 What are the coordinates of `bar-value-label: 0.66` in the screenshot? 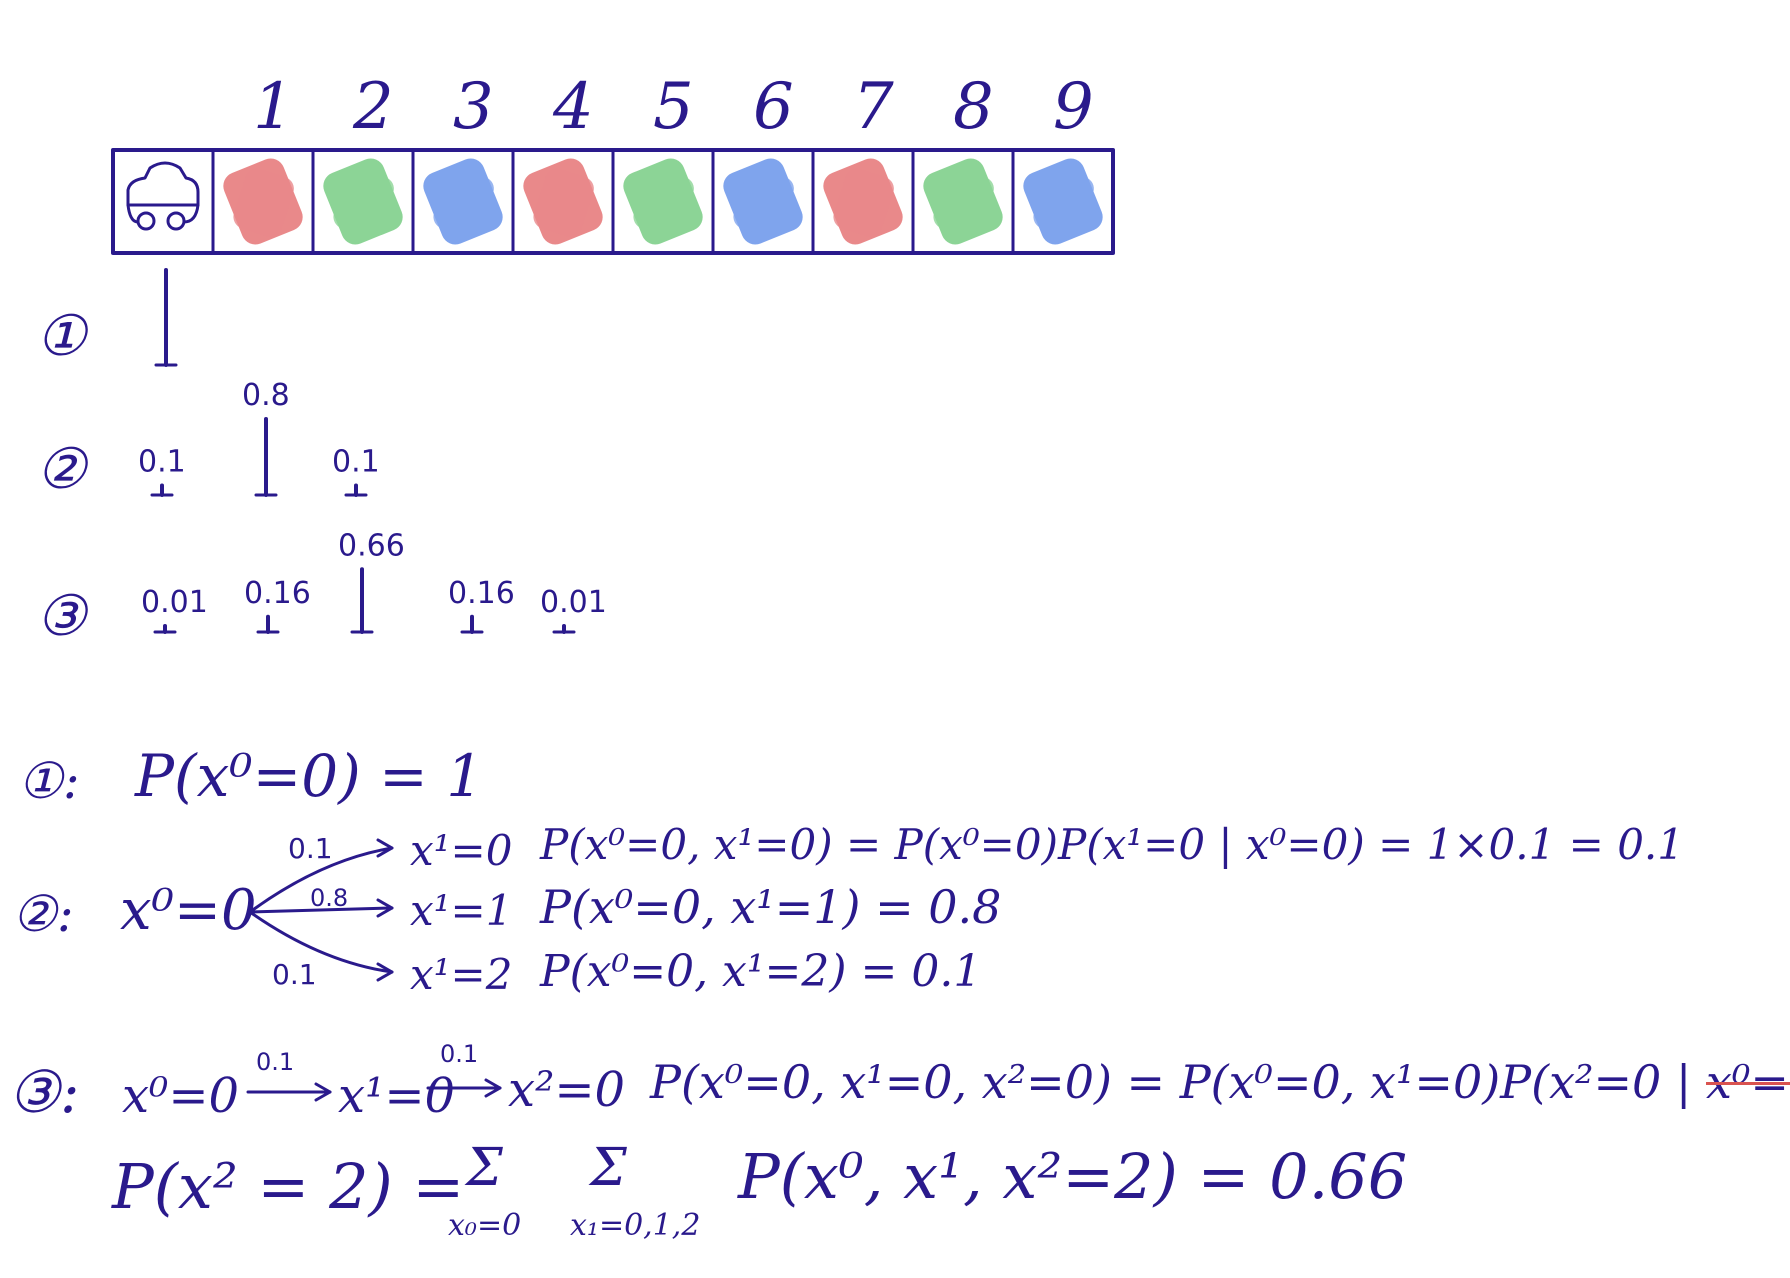 It's located at (371, 545).